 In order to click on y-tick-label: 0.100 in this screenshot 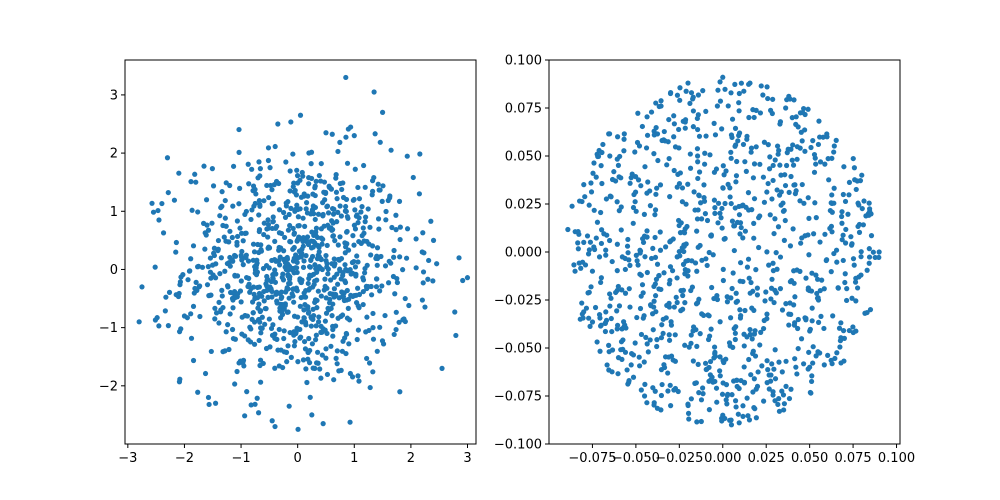, I will do `click(523, 61)`.